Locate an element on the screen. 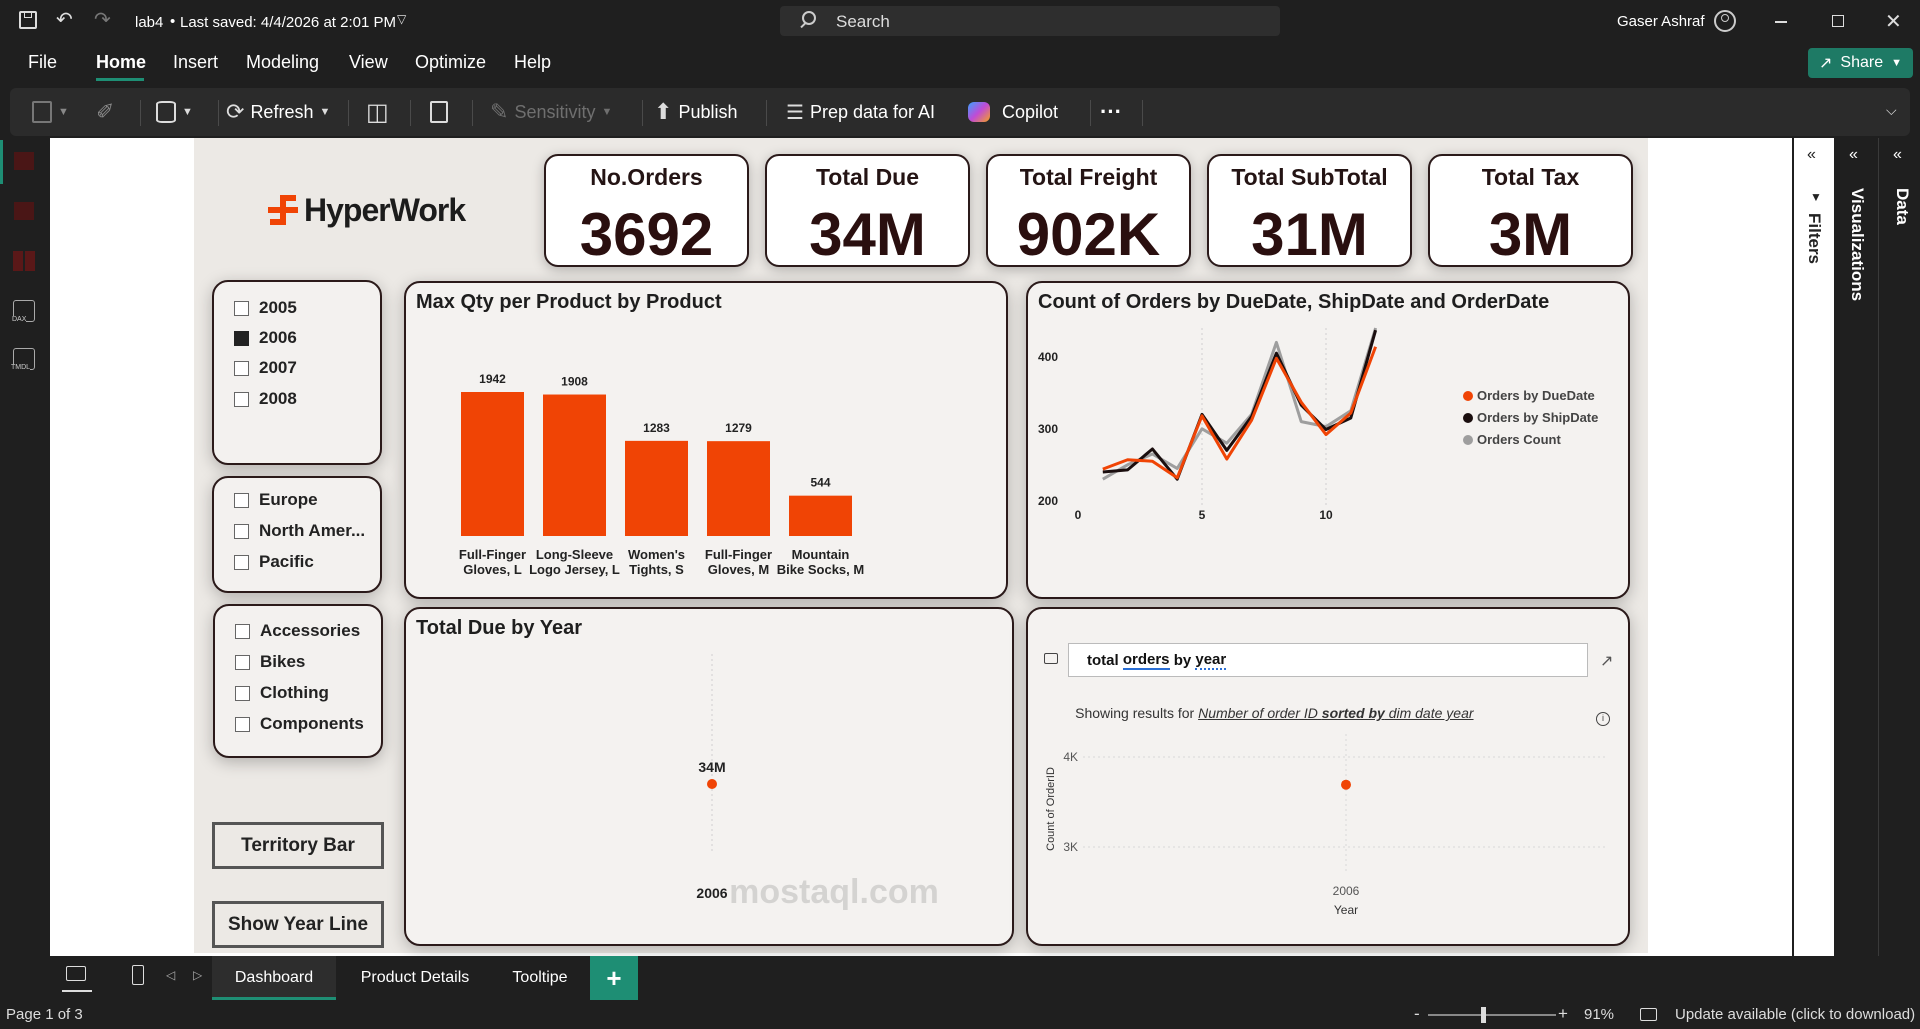  menu-view: View is located at coordinates (368, 62).